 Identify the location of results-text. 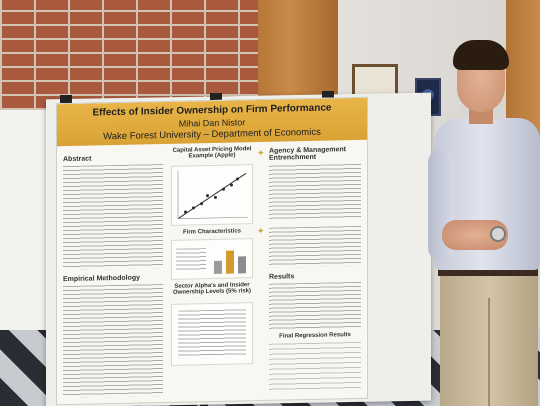
(315, 305).